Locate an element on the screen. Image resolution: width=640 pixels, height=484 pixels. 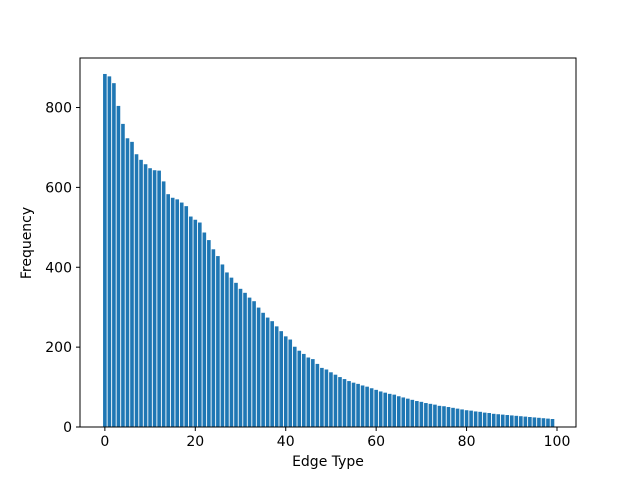
y-tick-label: 600 is located at coordinates (58, 188).